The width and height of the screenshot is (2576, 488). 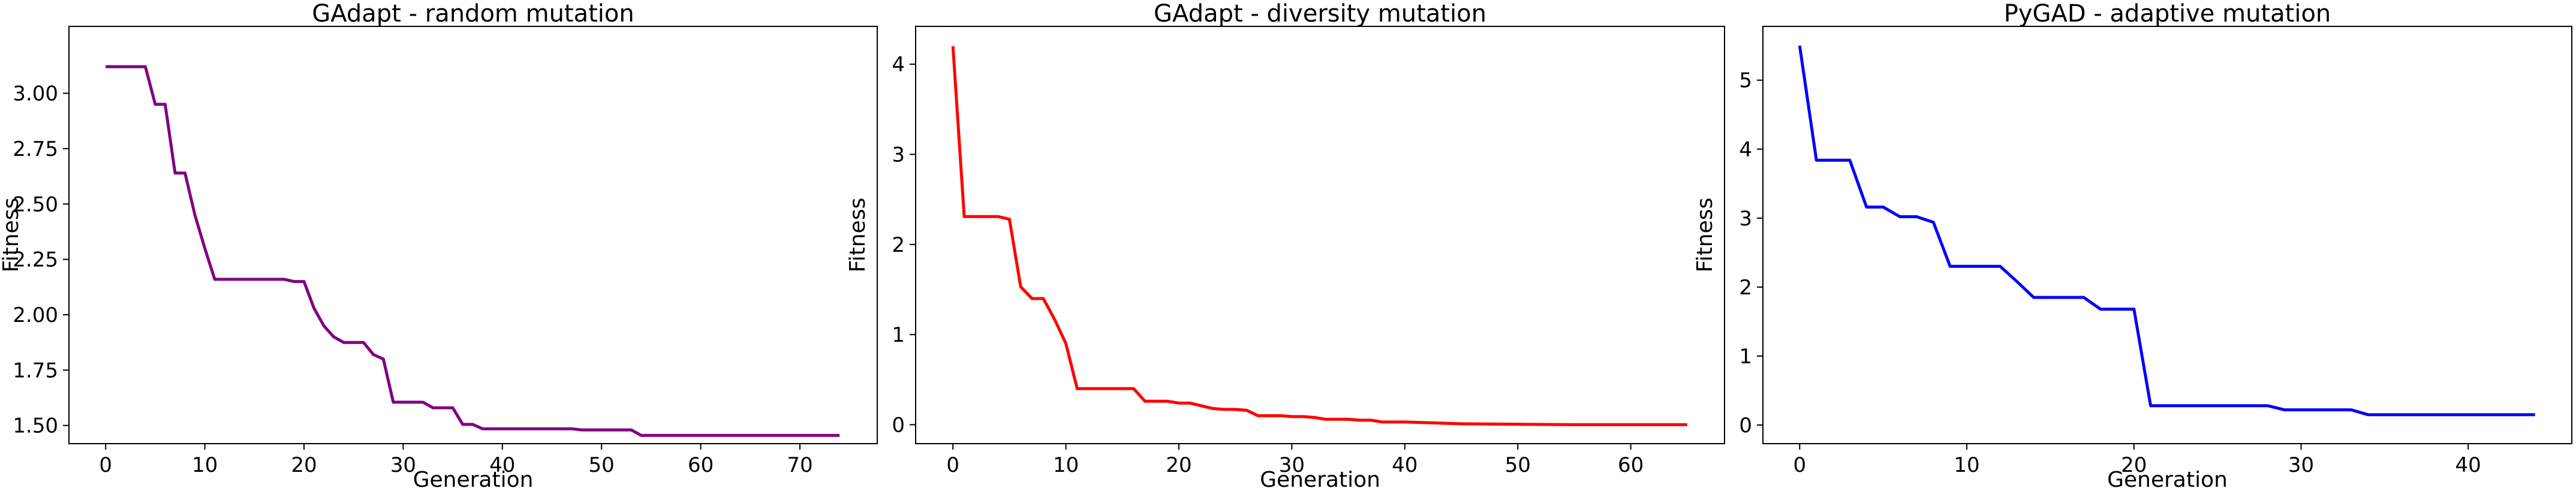 I want to click on y-tick-label: 1.50, so click(x=35, y=426).